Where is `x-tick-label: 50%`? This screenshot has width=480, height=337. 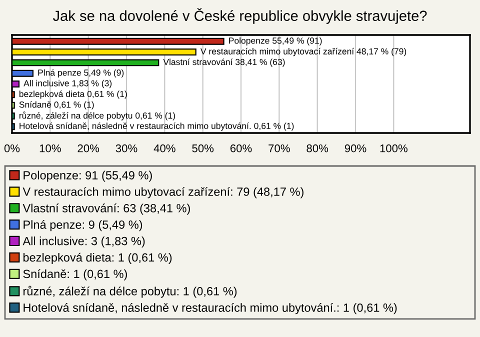 x-tick-label: 50% is located at coordinates (203, 148).